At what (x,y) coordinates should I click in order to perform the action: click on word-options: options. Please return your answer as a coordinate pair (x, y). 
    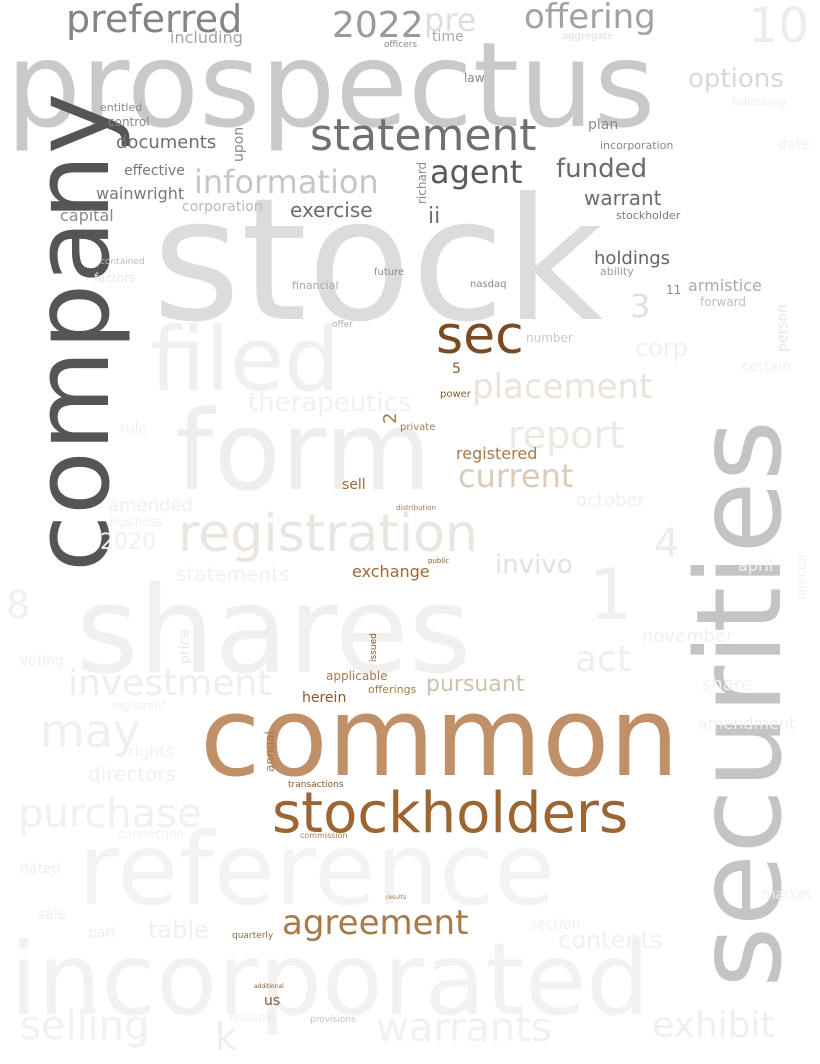
    Looking at the image, I should click on (736, 79).